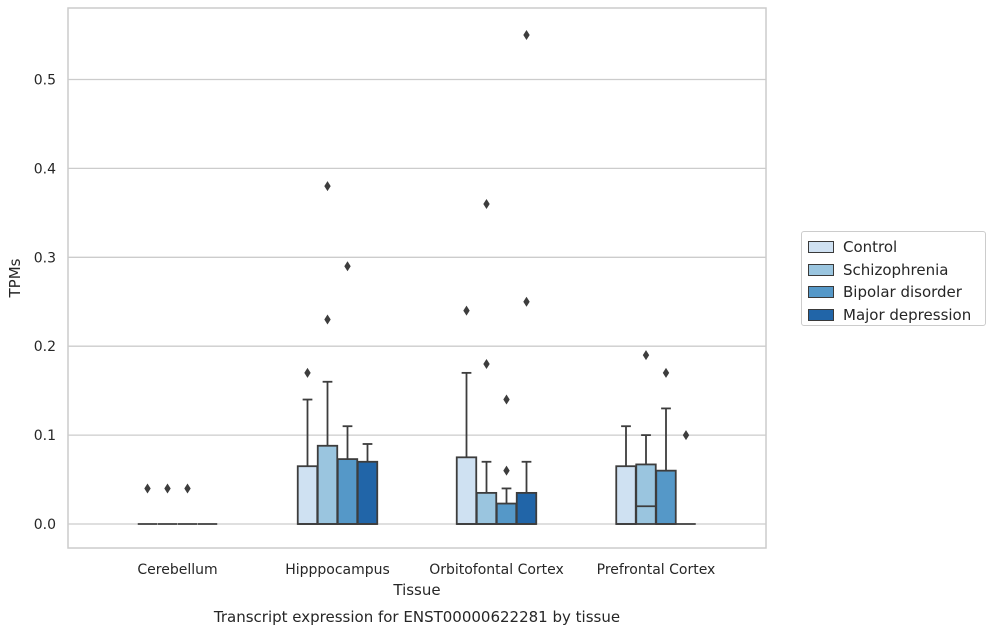 The image size is (997, 634). What do you see at coordinates (45, 347) in the screenshot?
I see `y-tick-label: 0.2` at bounding box center [45, 347].